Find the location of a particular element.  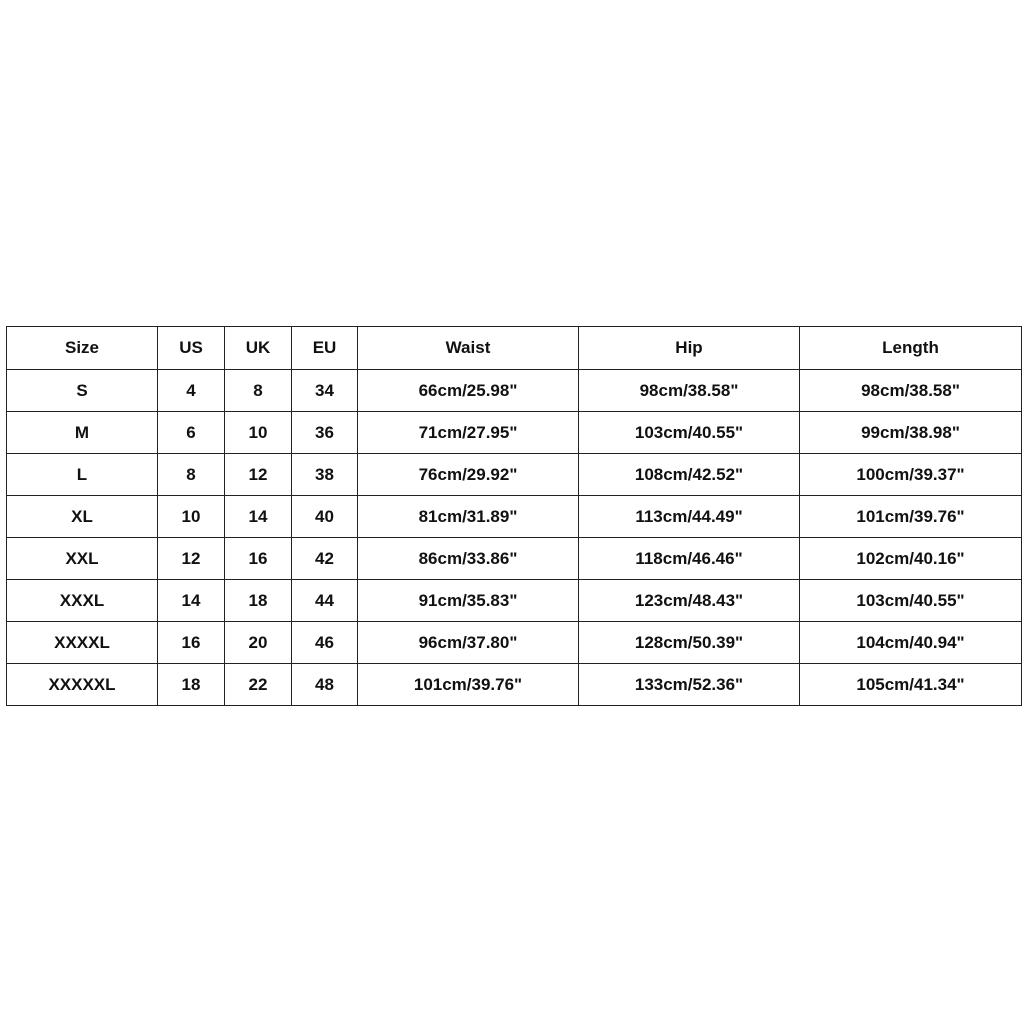

column-header-uk: UK is located at coordinates (258, 348).